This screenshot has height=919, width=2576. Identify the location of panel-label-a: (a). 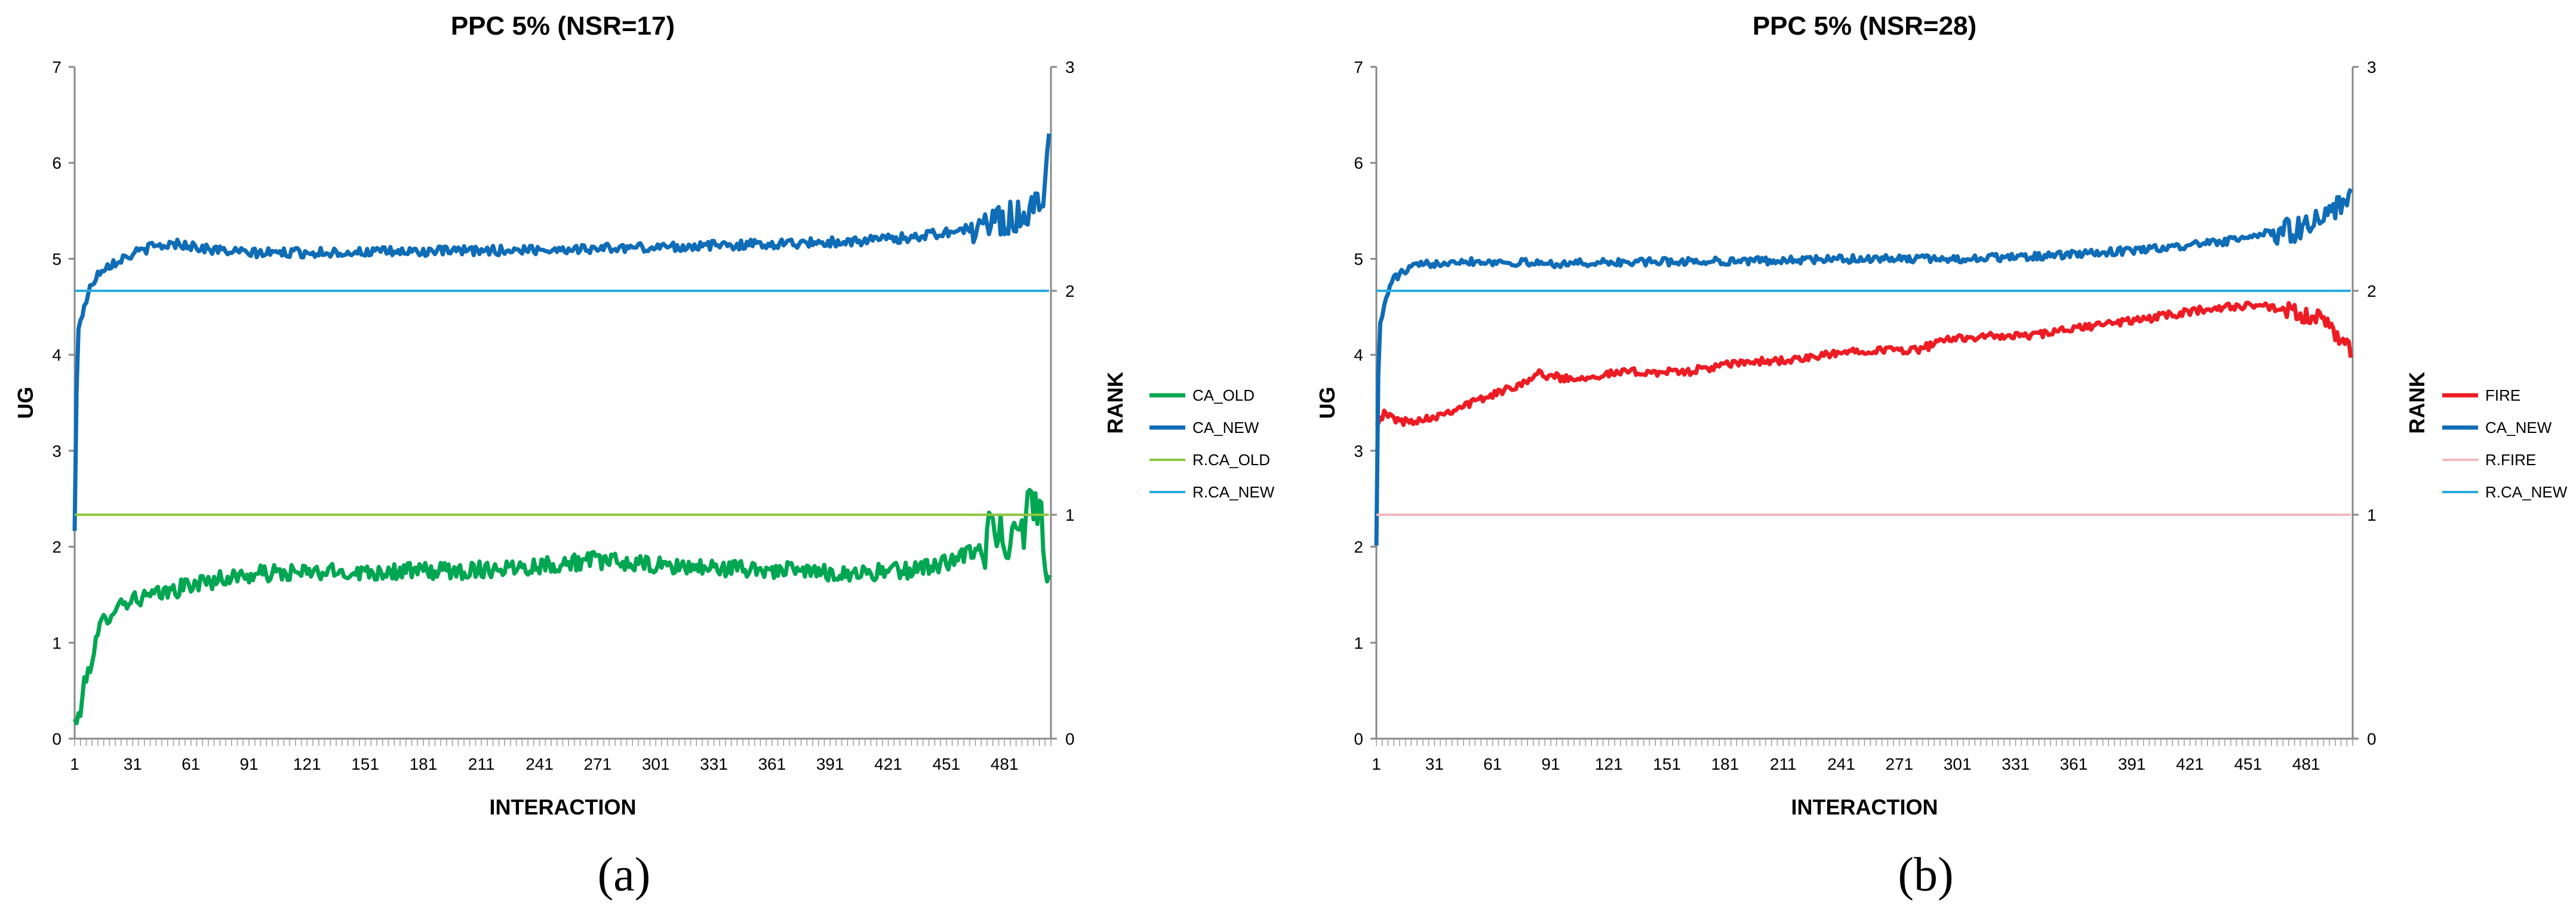
(624, 875).